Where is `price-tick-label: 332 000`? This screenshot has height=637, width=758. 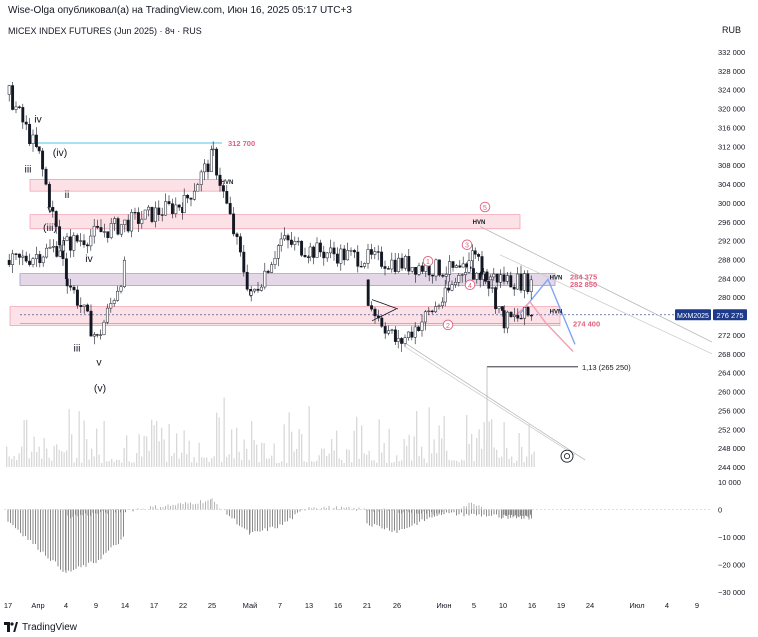 price-tick-label: 332 000 is located at coordinates (731, 52).